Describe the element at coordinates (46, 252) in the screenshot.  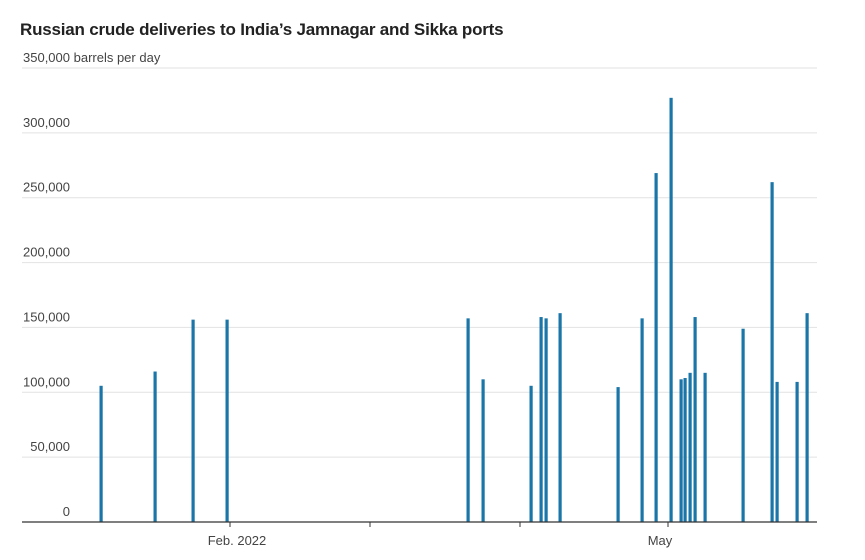
I see `y-tick-label: 200,000` at that location.